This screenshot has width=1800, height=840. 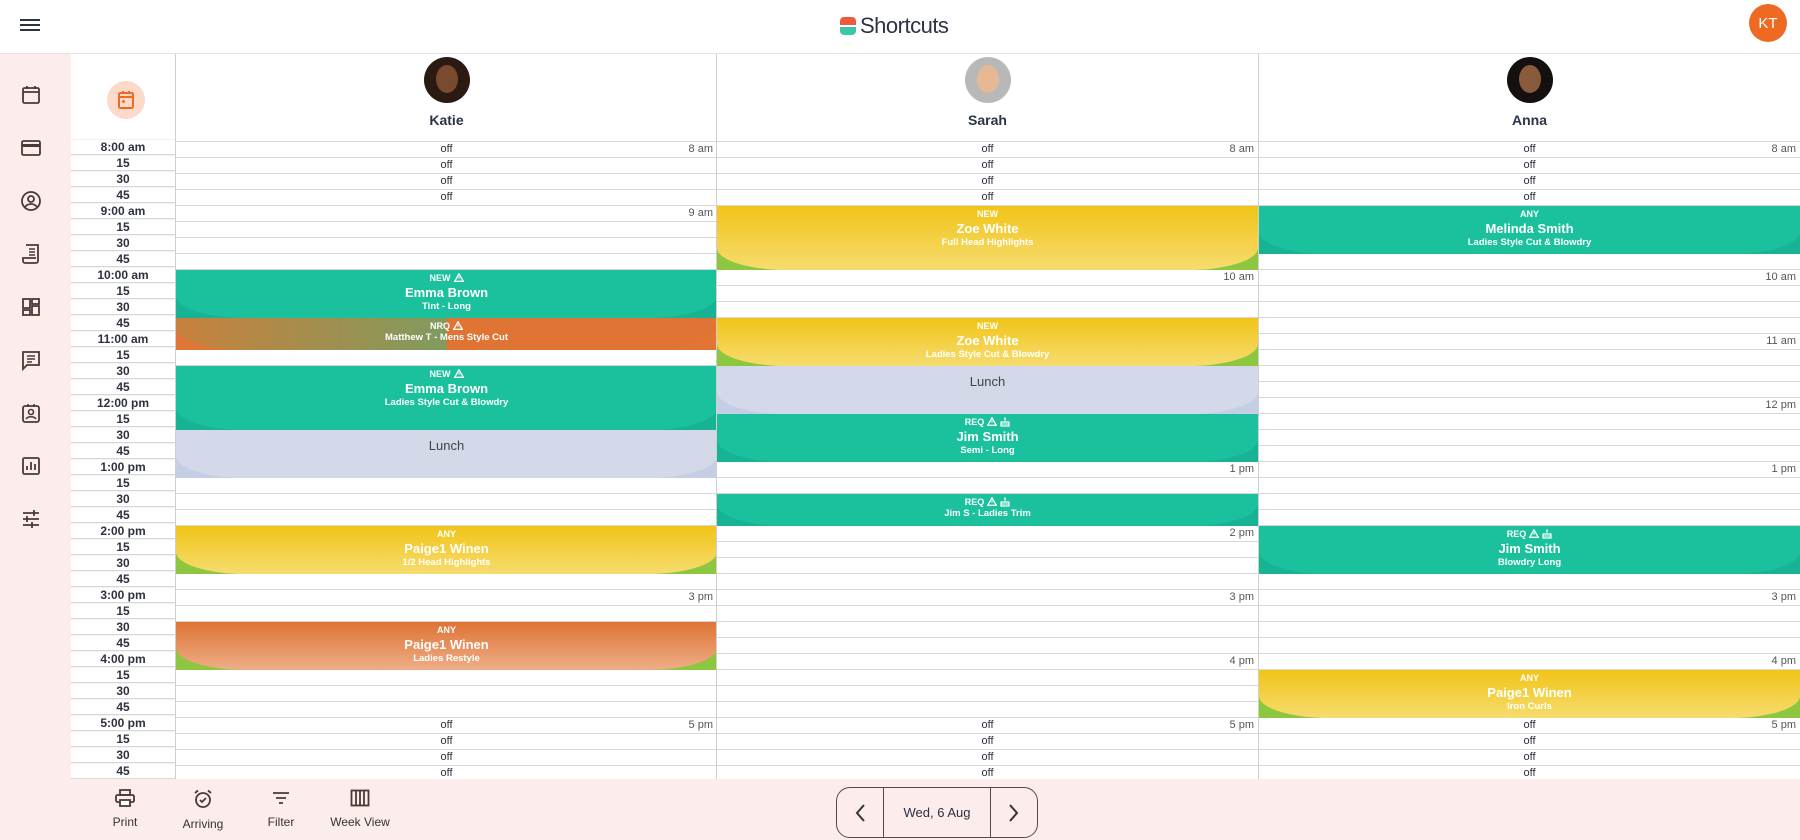 I want to click on hamburger-menu-icon, so click(x=30, y=25).